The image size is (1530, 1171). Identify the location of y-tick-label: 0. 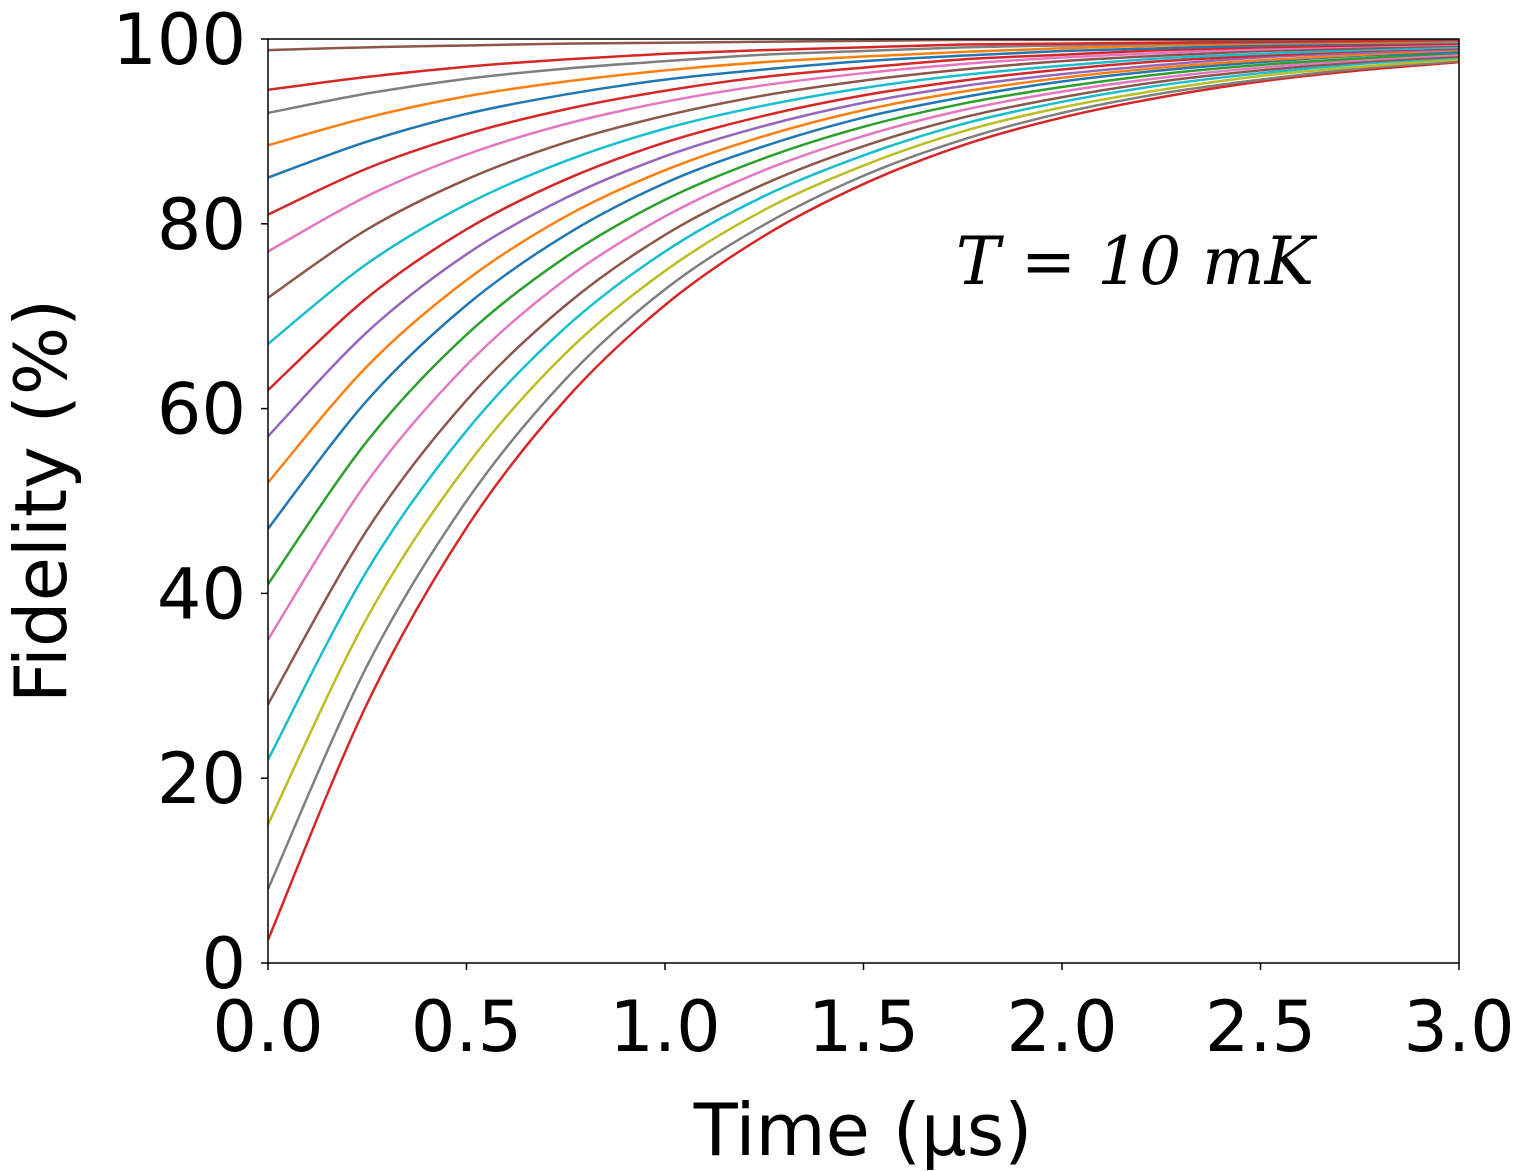
(223, 964).